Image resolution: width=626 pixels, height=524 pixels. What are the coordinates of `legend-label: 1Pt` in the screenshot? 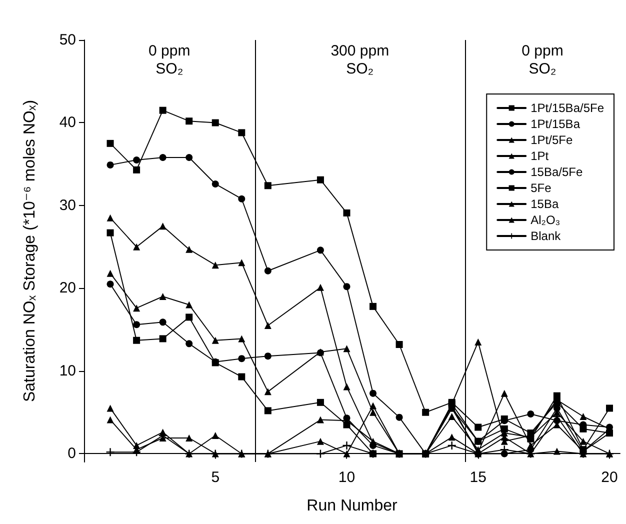 It's located at (540, 156).